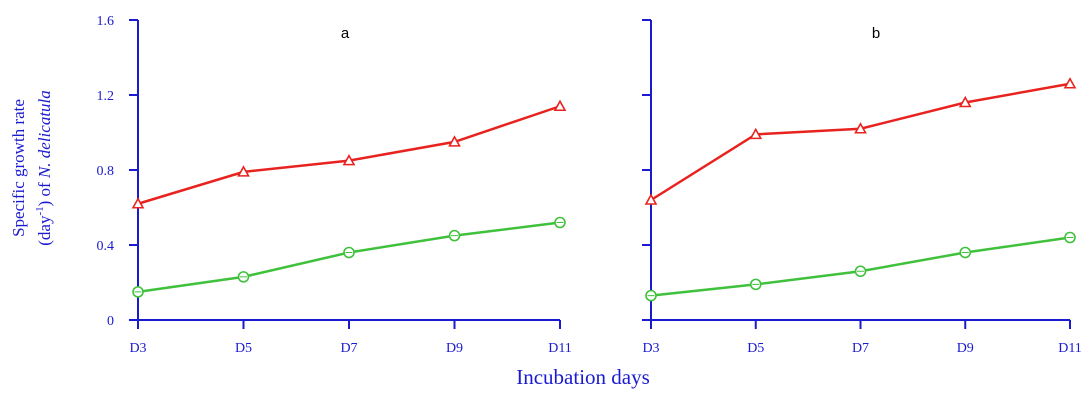 This screenshot has width=1090, height=394. I want to click on panel-b-label: b, so click(876, 33).